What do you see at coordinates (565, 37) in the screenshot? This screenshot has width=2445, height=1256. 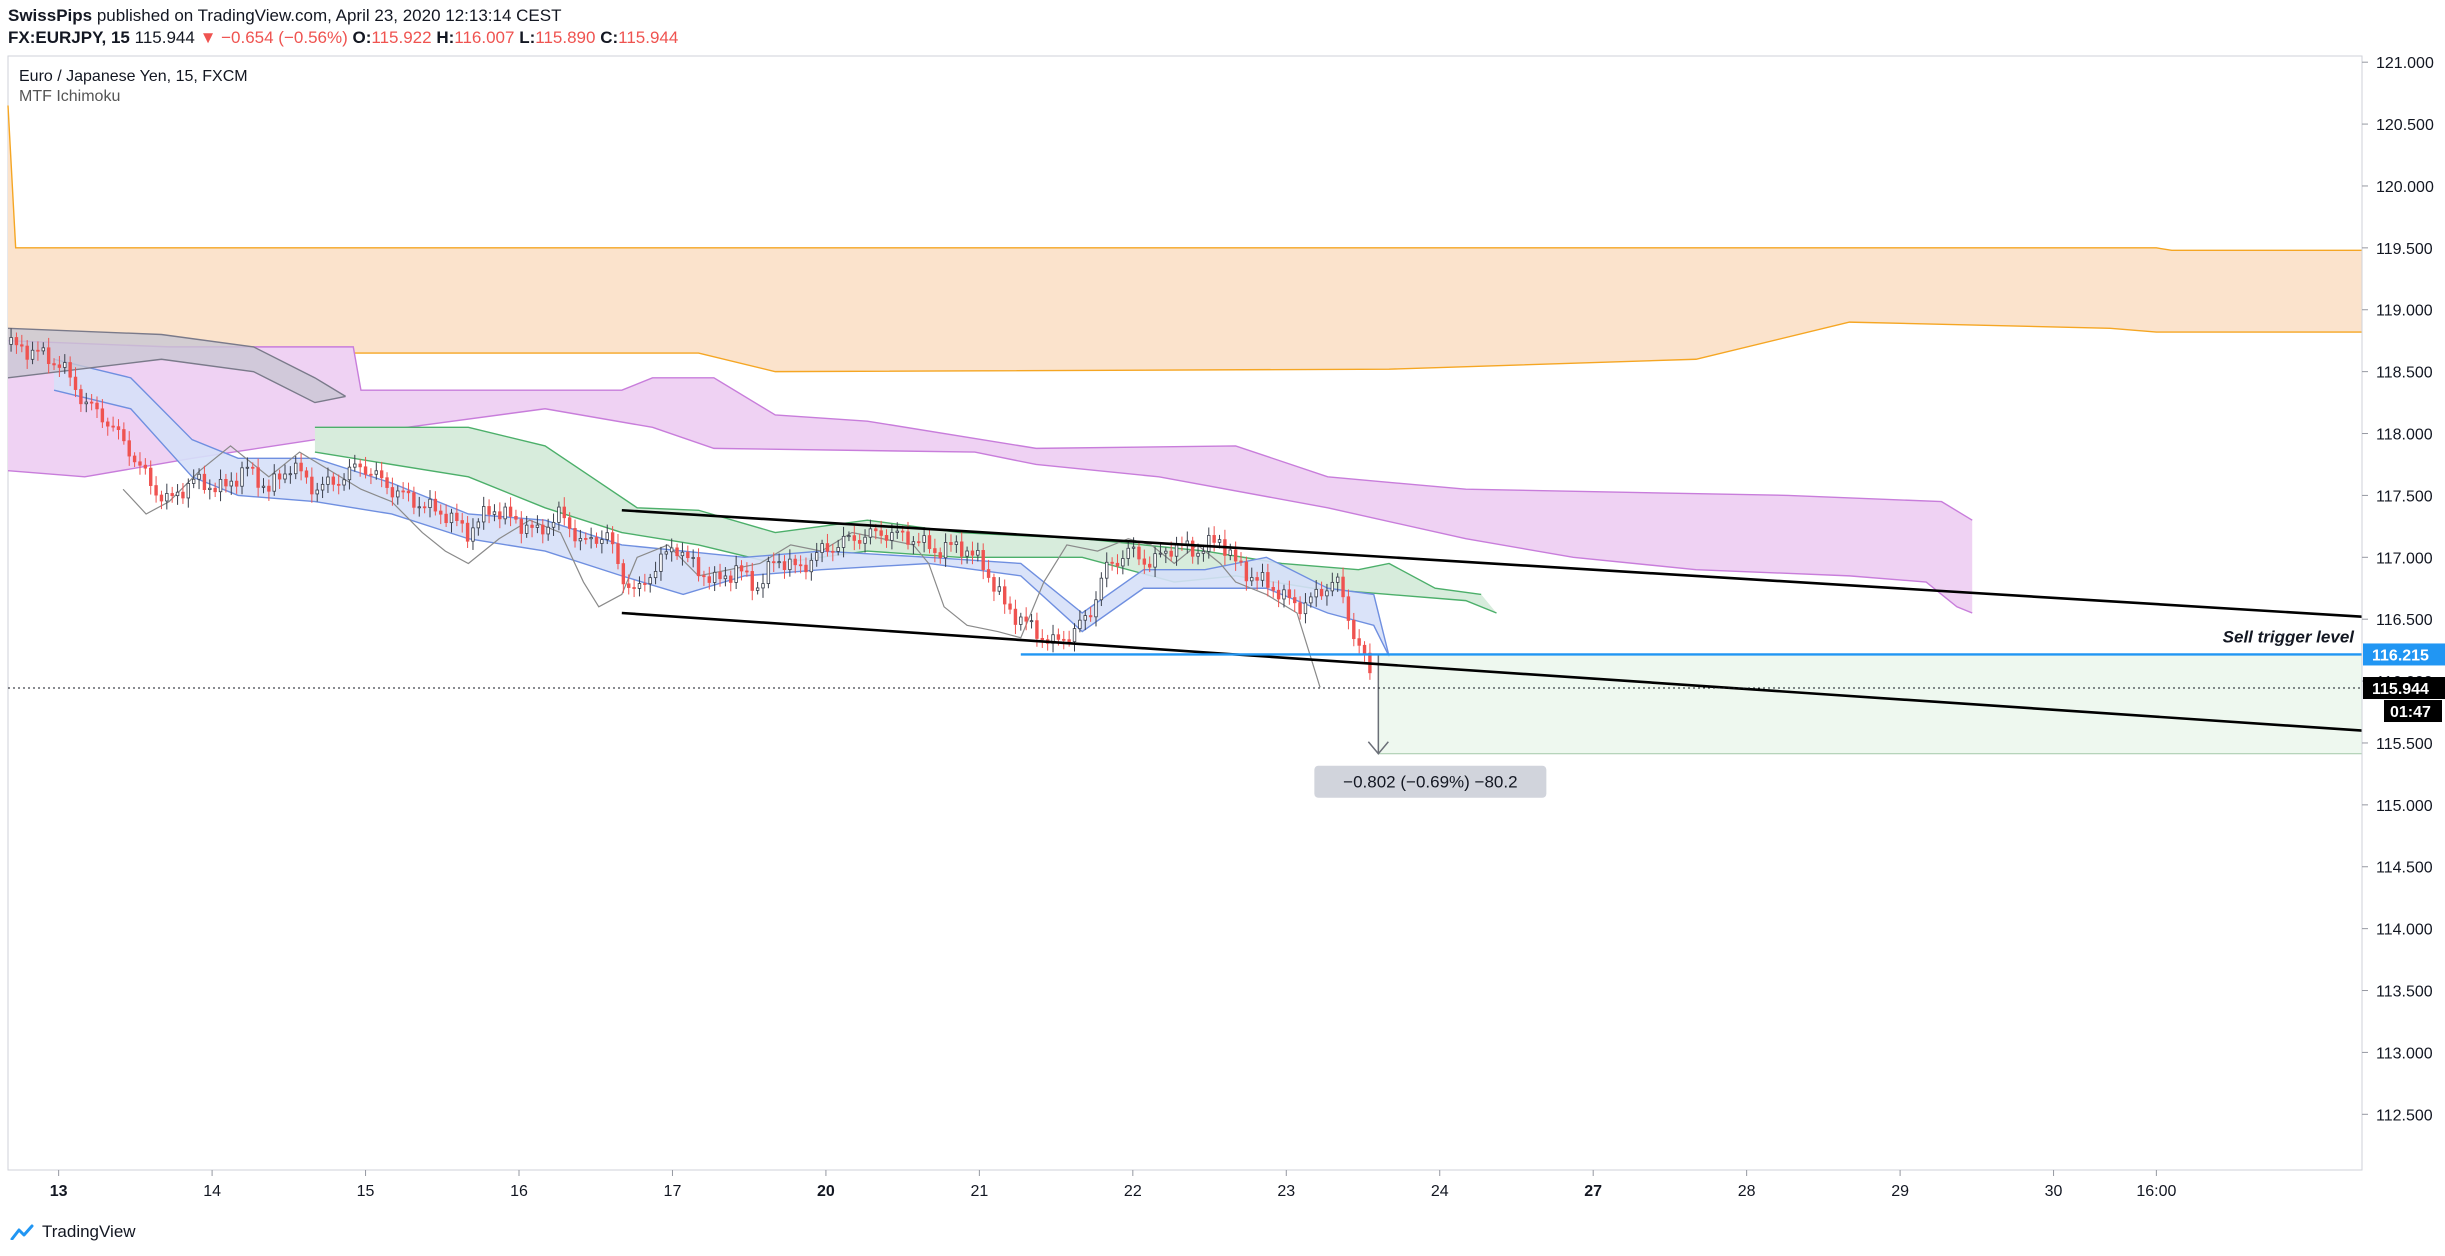 I see `low-value: 115.890` at bounding box center [565, 37].